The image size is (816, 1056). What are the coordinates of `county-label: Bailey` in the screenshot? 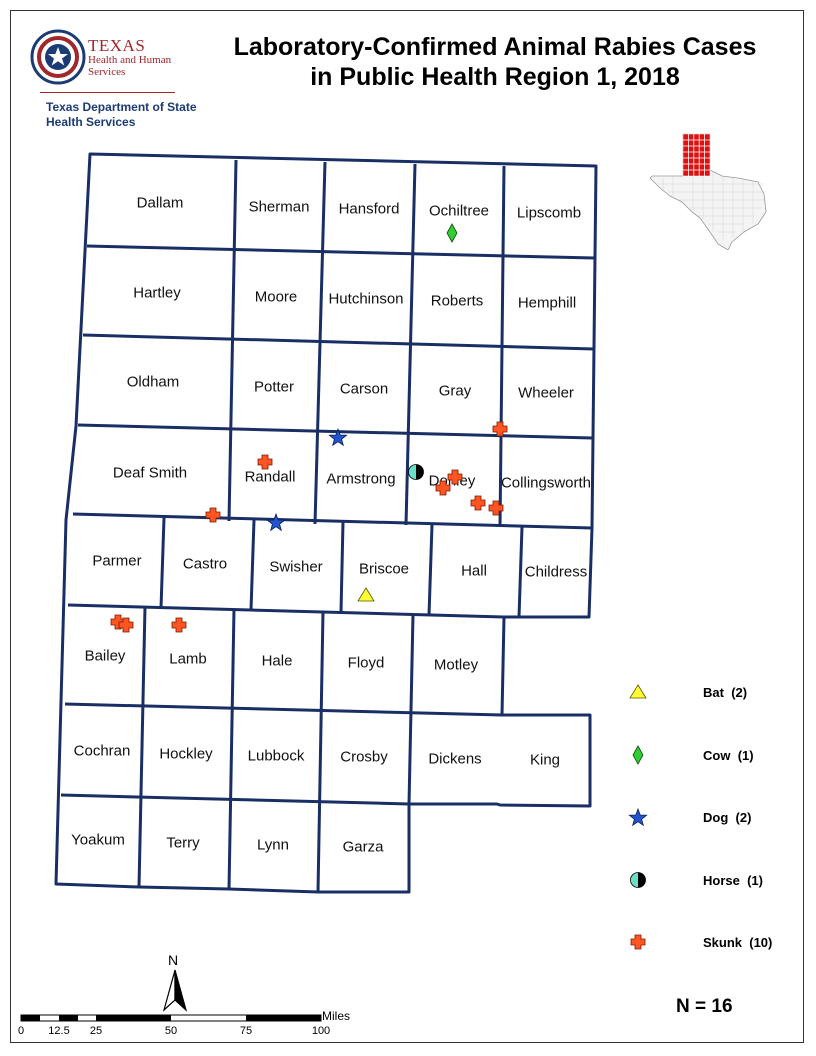 It's located at (105, 656).